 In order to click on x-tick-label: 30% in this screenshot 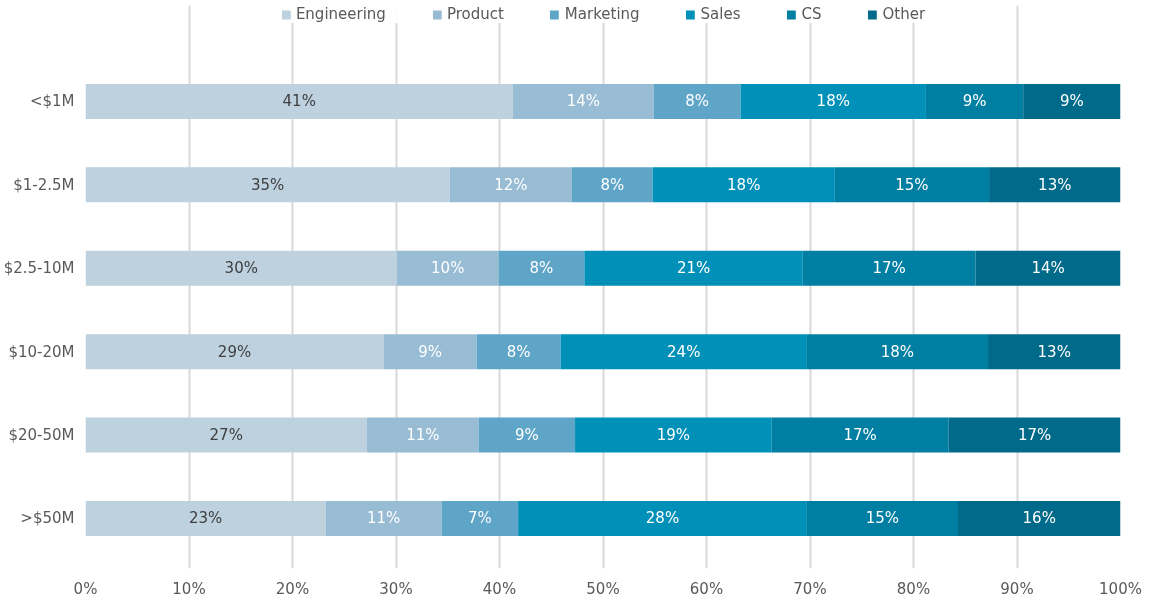, I will do `click(396, 588)`.